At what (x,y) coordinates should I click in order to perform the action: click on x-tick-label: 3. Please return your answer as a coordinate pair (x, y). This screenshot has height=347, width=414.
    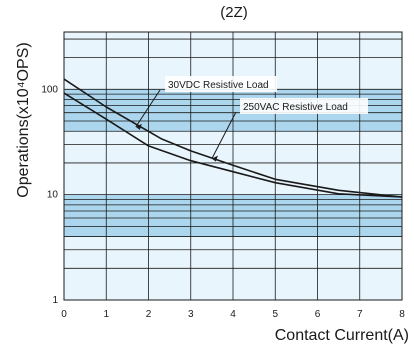
    Looking at the image, I should click on (191, 314).